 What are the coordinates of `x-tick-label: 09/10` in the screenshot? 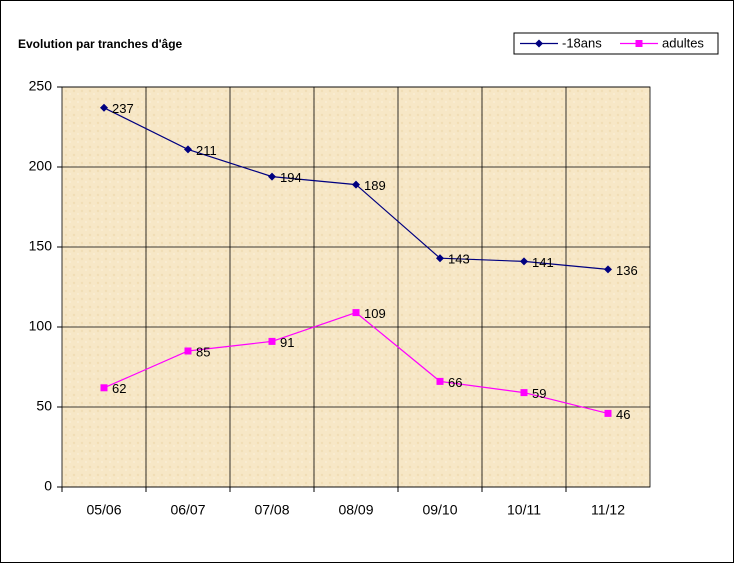 It's located at (439, 510).